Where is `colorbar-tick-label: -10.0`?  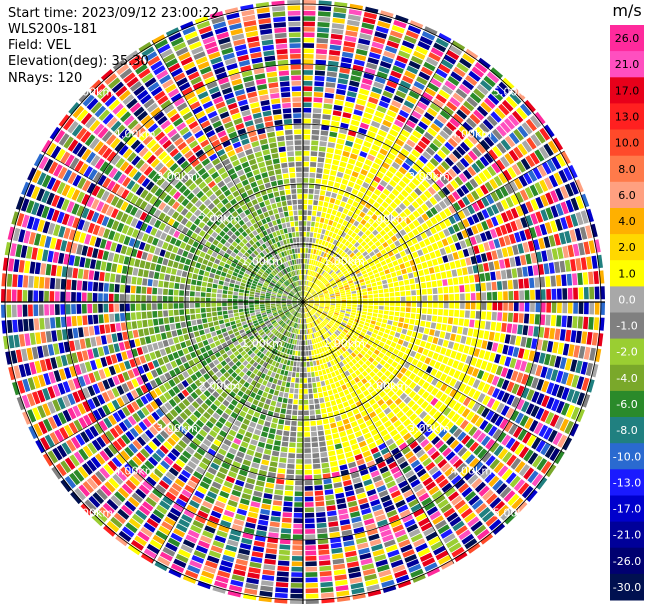
colorbar-tick-label: -10.0 is located at coordinates (627, 456).